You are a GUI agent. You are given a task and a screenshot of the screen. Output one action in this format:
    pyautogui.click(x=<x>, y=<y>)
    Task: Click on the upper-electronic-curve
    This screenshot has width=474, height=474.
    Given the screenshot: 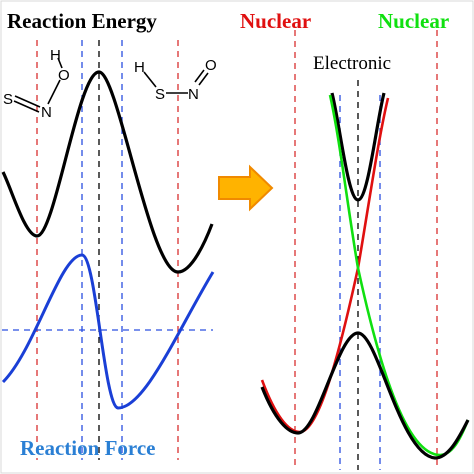 What is the action you would take?
    pyautogui.click(x=358, y=147)
    